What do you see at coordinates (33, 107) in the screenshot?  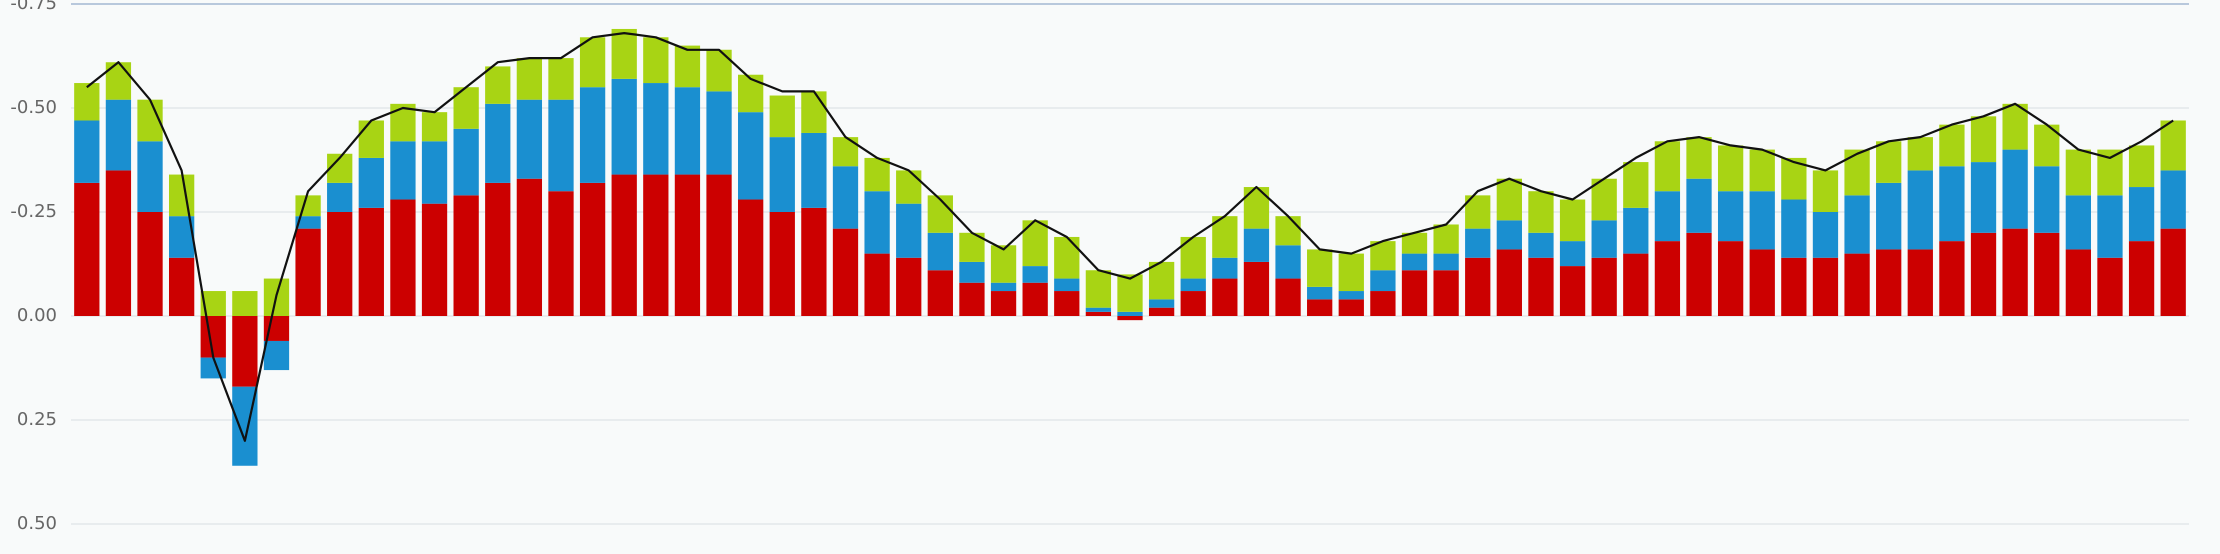 I see `y-tick-label: -0.50` at bounding box center [33, 107].